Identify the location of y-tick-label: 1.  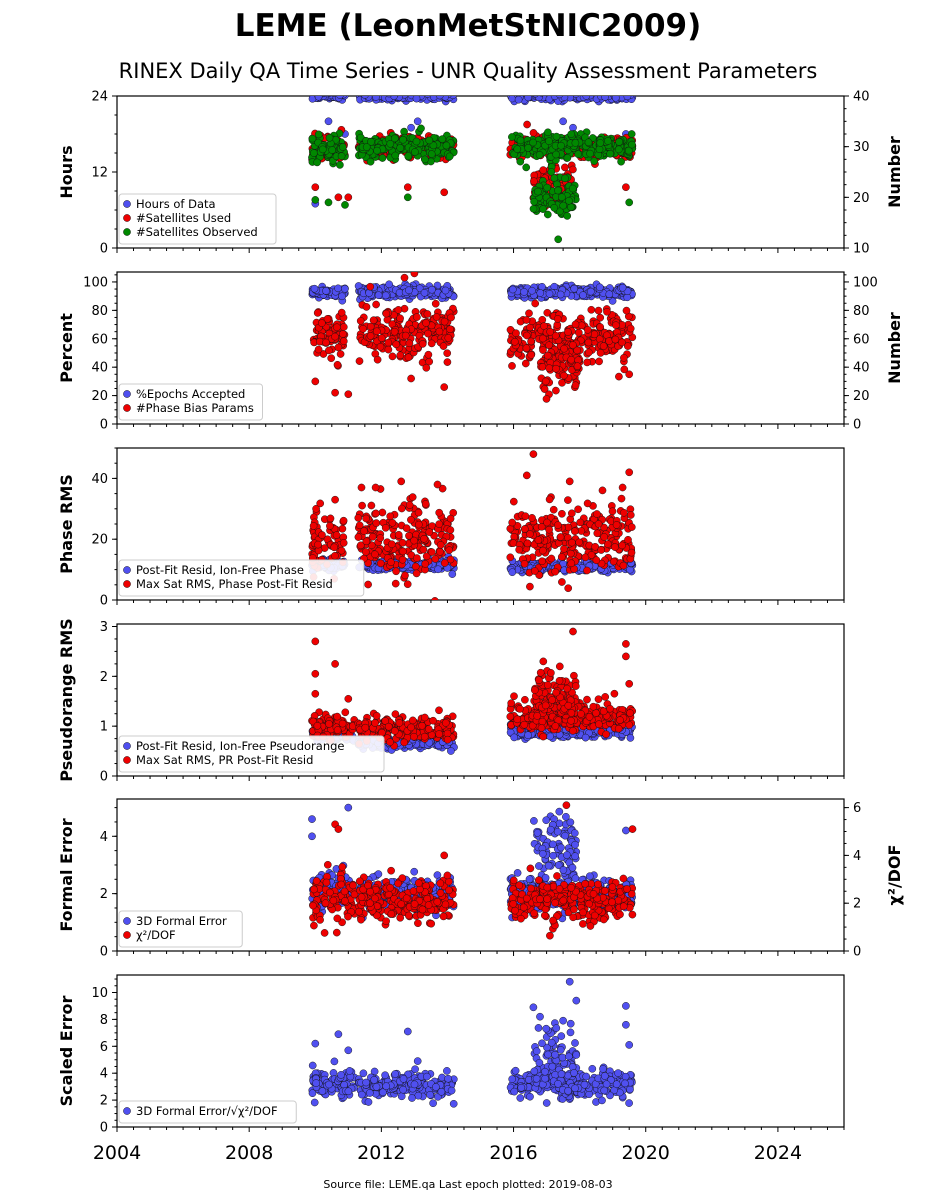
(104, 727).